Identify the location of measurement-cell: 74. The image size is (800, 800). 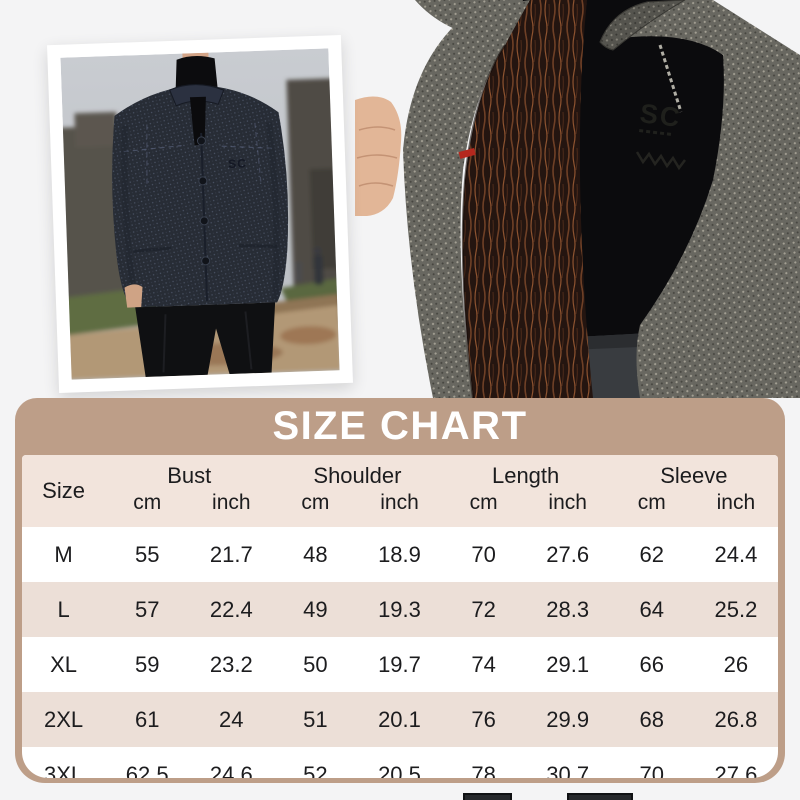
(483, 664).